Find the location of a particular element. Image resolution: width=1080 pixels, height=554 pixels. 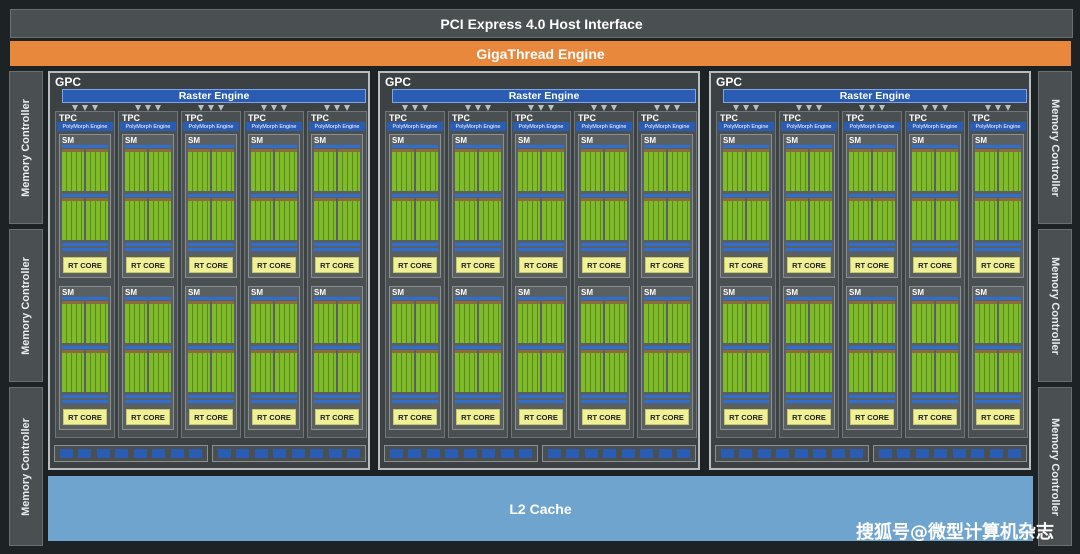

watermark: 搜狐号@微型计算机杂志 is located at coordinates (955, 532).